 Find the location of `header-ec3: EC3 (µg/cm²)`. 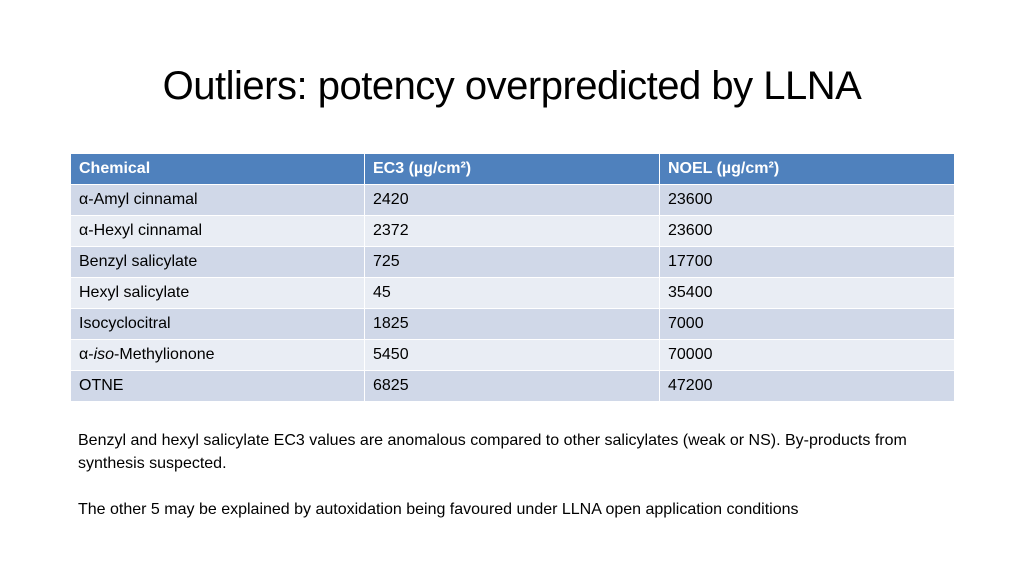

header-ec3: EC3 (µg/cm²) is located at coordinates (512, 169).